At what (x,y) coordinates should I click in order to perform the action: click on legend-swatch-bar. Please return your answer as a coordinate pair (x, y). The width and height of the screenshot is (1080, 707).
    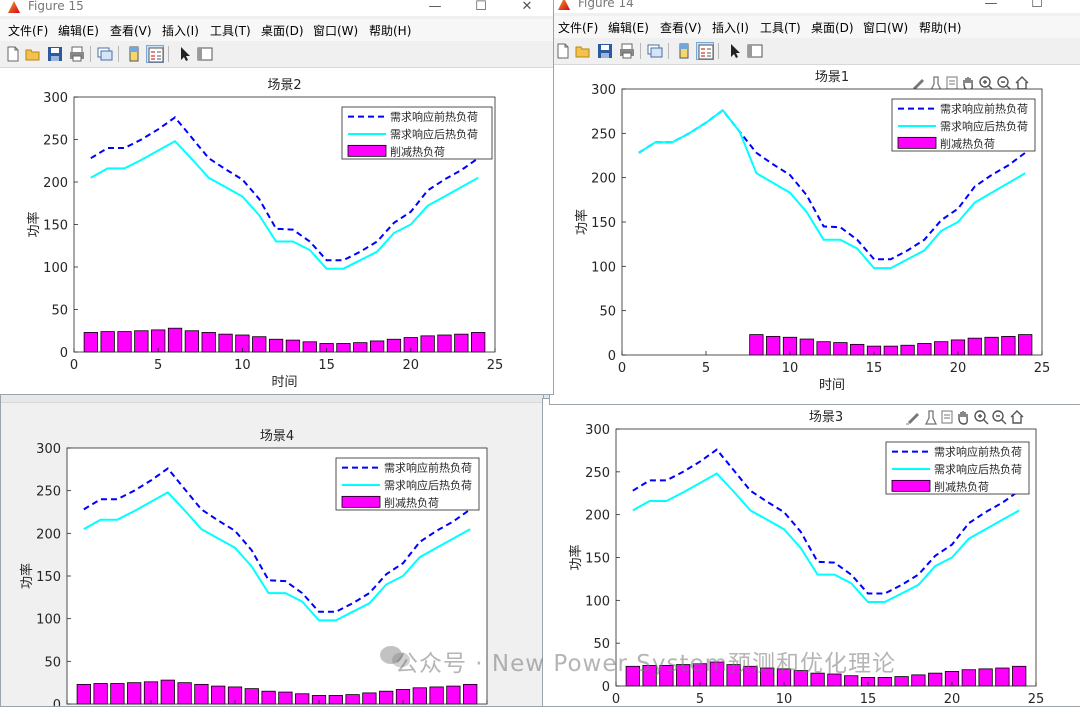
    Looking at the image, I should click on (917, 142).